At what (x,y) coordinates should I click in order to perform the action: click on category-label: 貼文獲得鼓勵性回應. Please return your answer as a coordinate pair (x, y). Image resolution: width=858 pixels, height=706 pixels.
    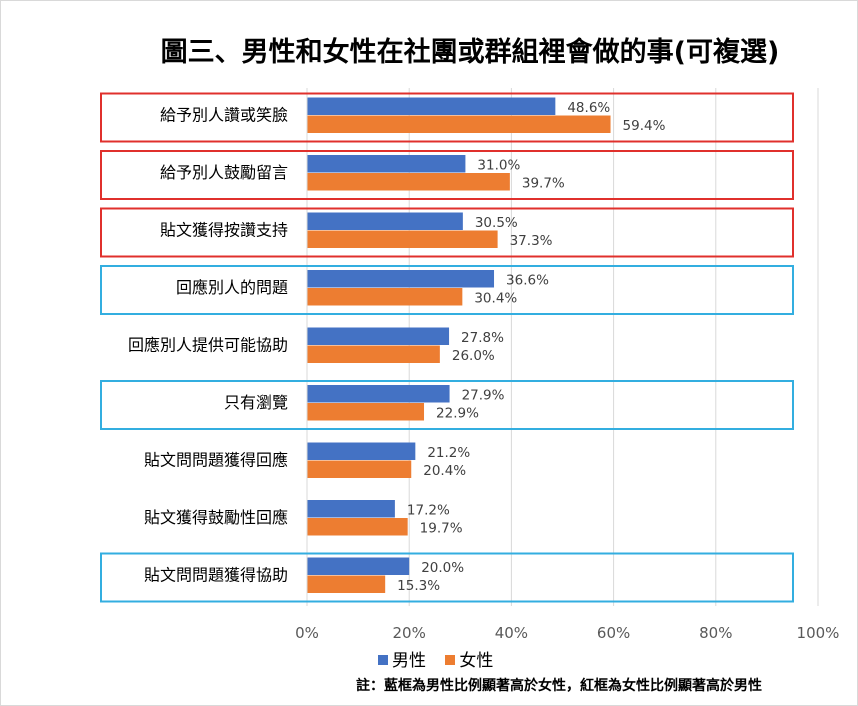
    Looking at the image, I should click on (216, 517).